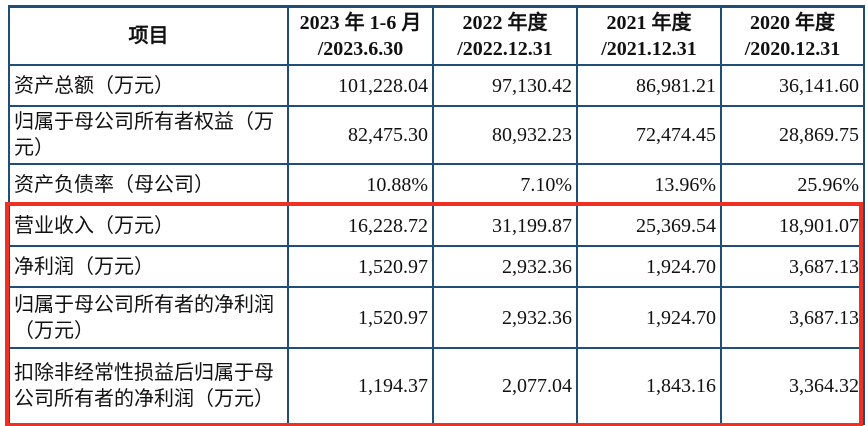 The image size is (868, 426). What do you see at coordinates (505, 135) in the screenshot?
I see `cell-value: 80,932.23` at bounding box center [505, 135].